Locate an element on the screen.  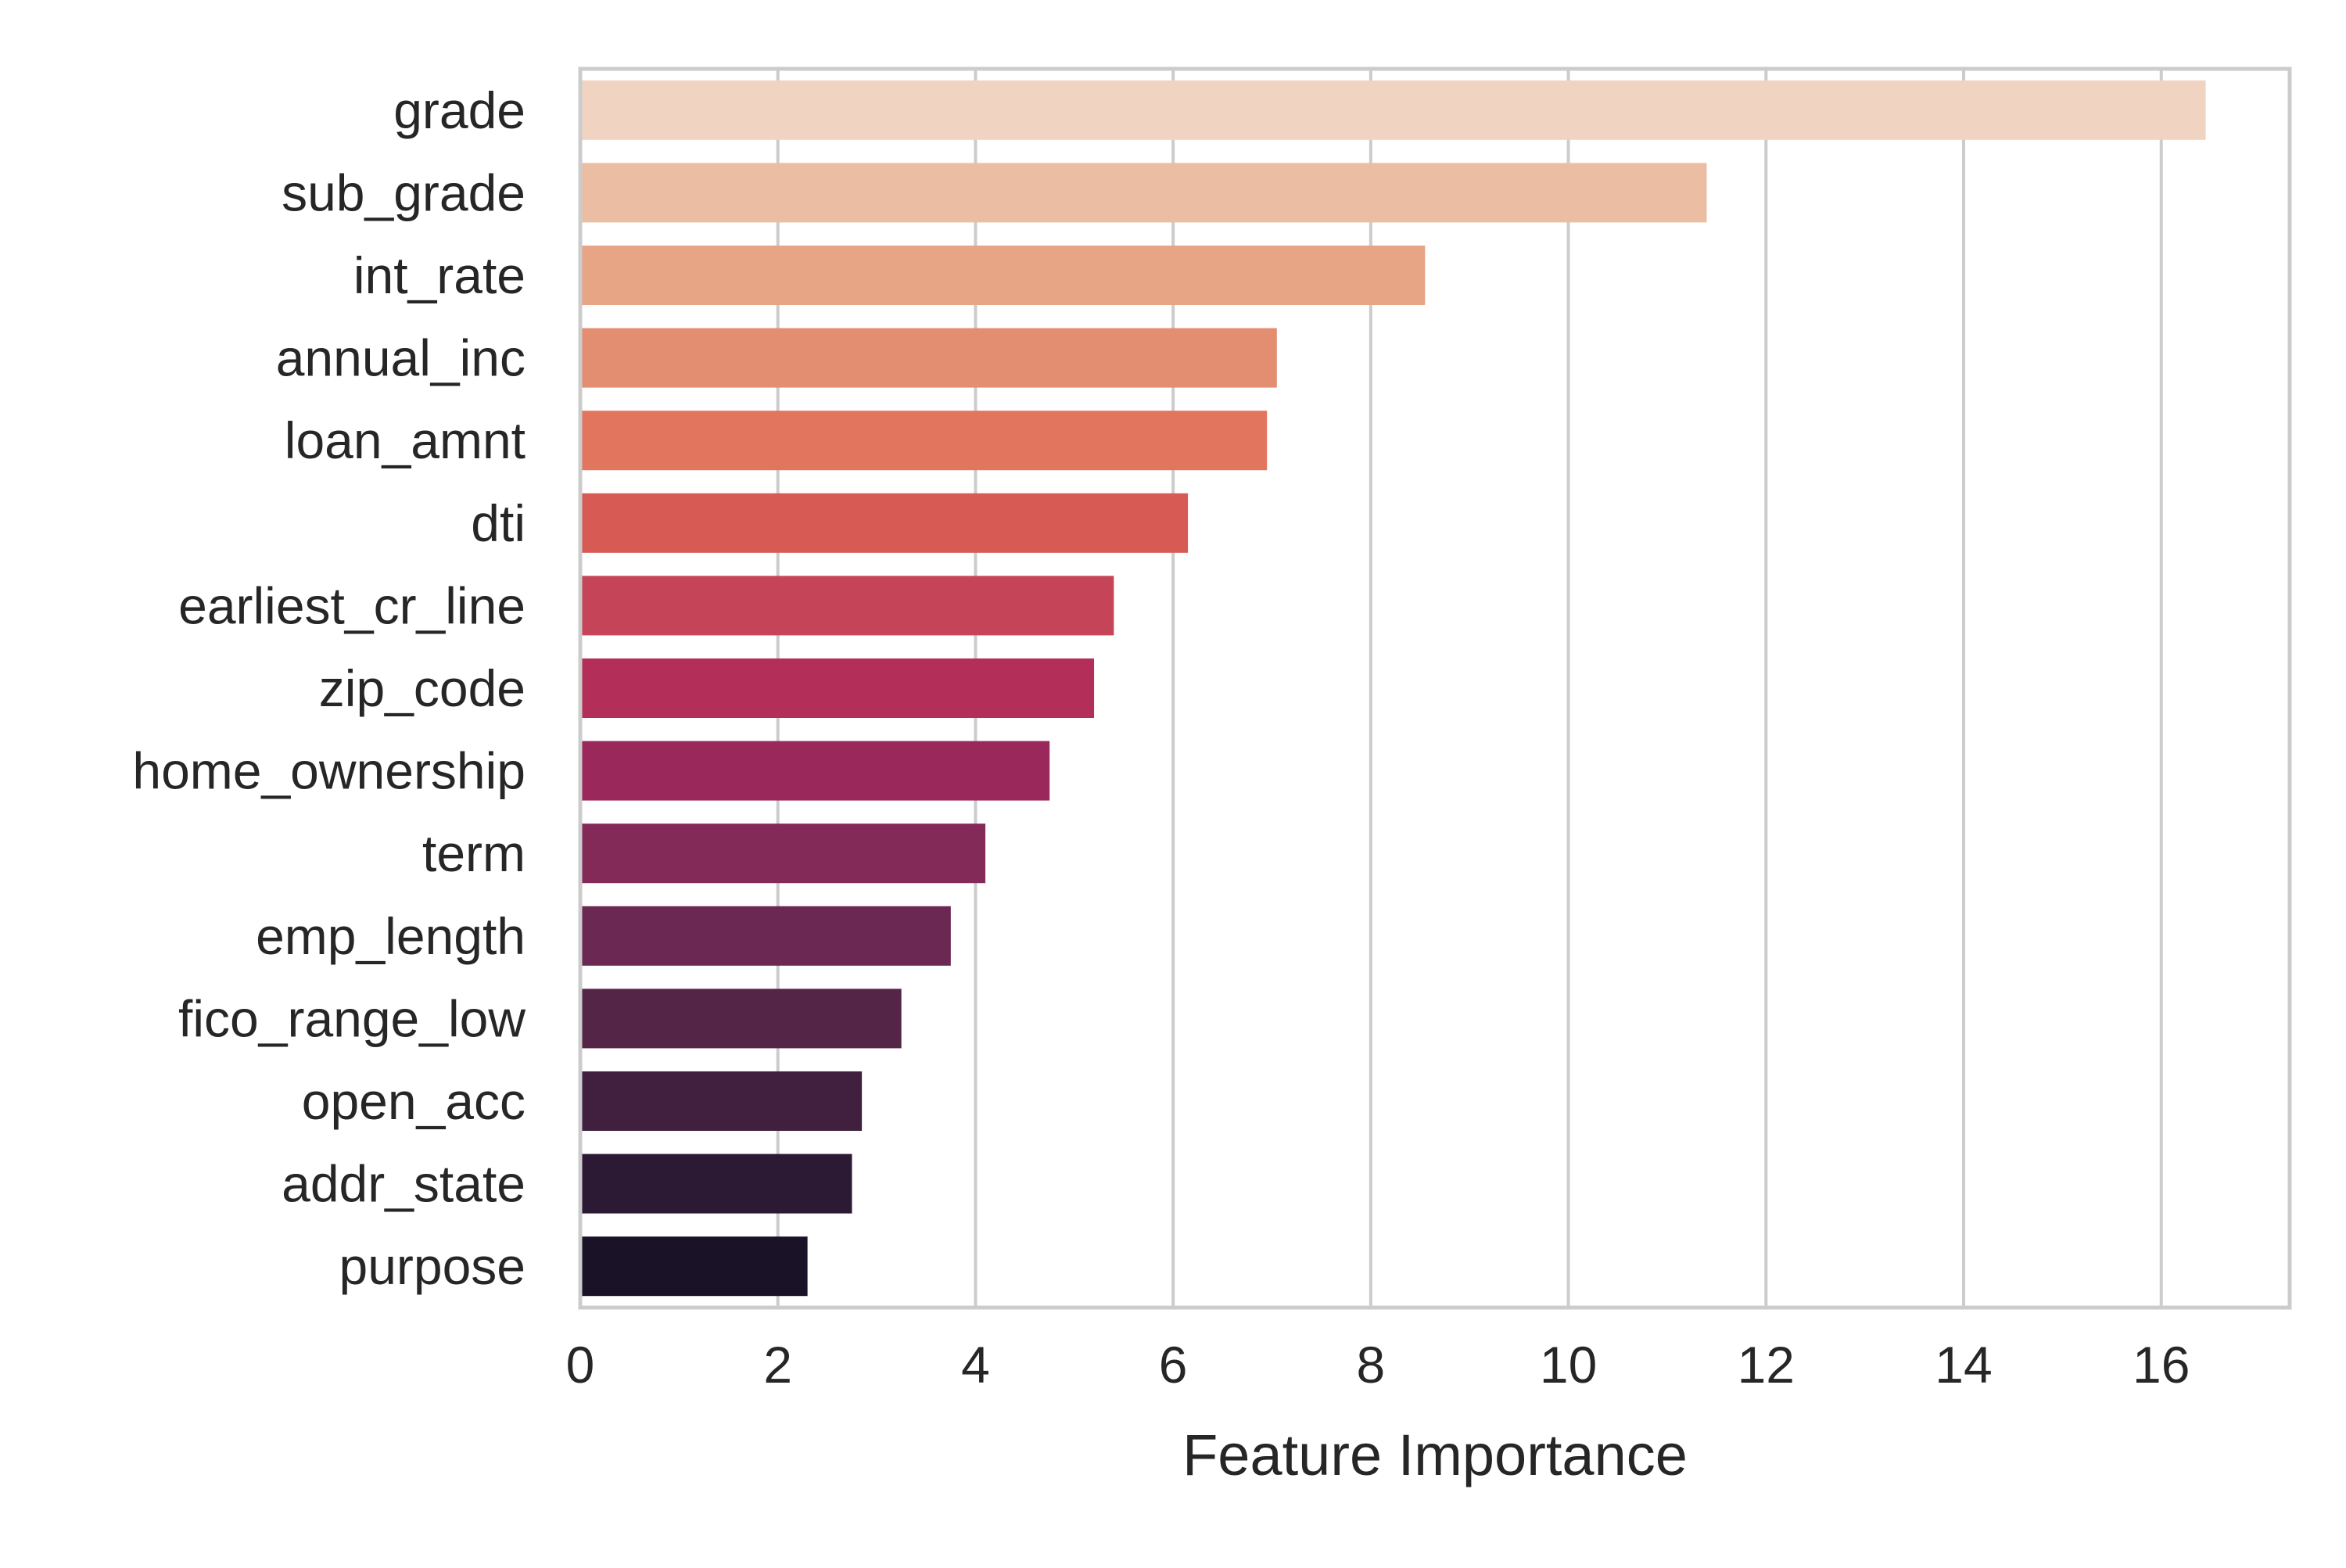
category-label: sub_grade is located at coordinates (404, 192).